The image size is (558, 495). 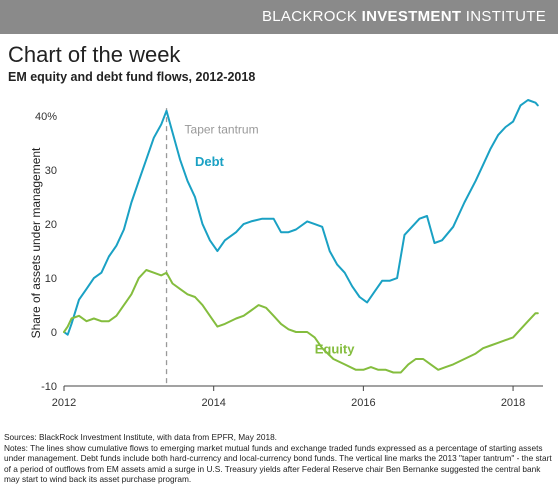 I want to click on header-bar: BLACKROCK INVESTMENT INSTITUTE, so click(x=279, y=17).